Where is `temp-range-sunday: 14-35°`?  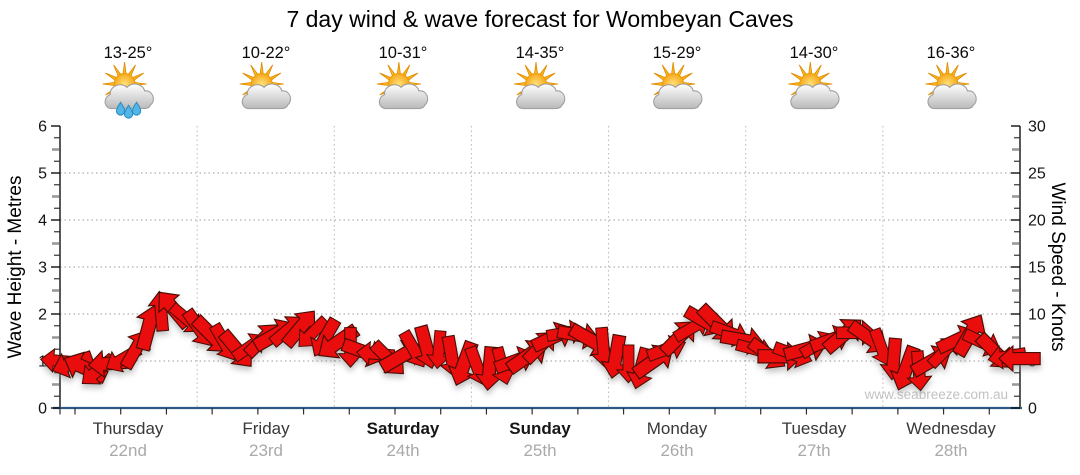
temp-range-sunday: 14-35° is located at coordinates (540, 53).